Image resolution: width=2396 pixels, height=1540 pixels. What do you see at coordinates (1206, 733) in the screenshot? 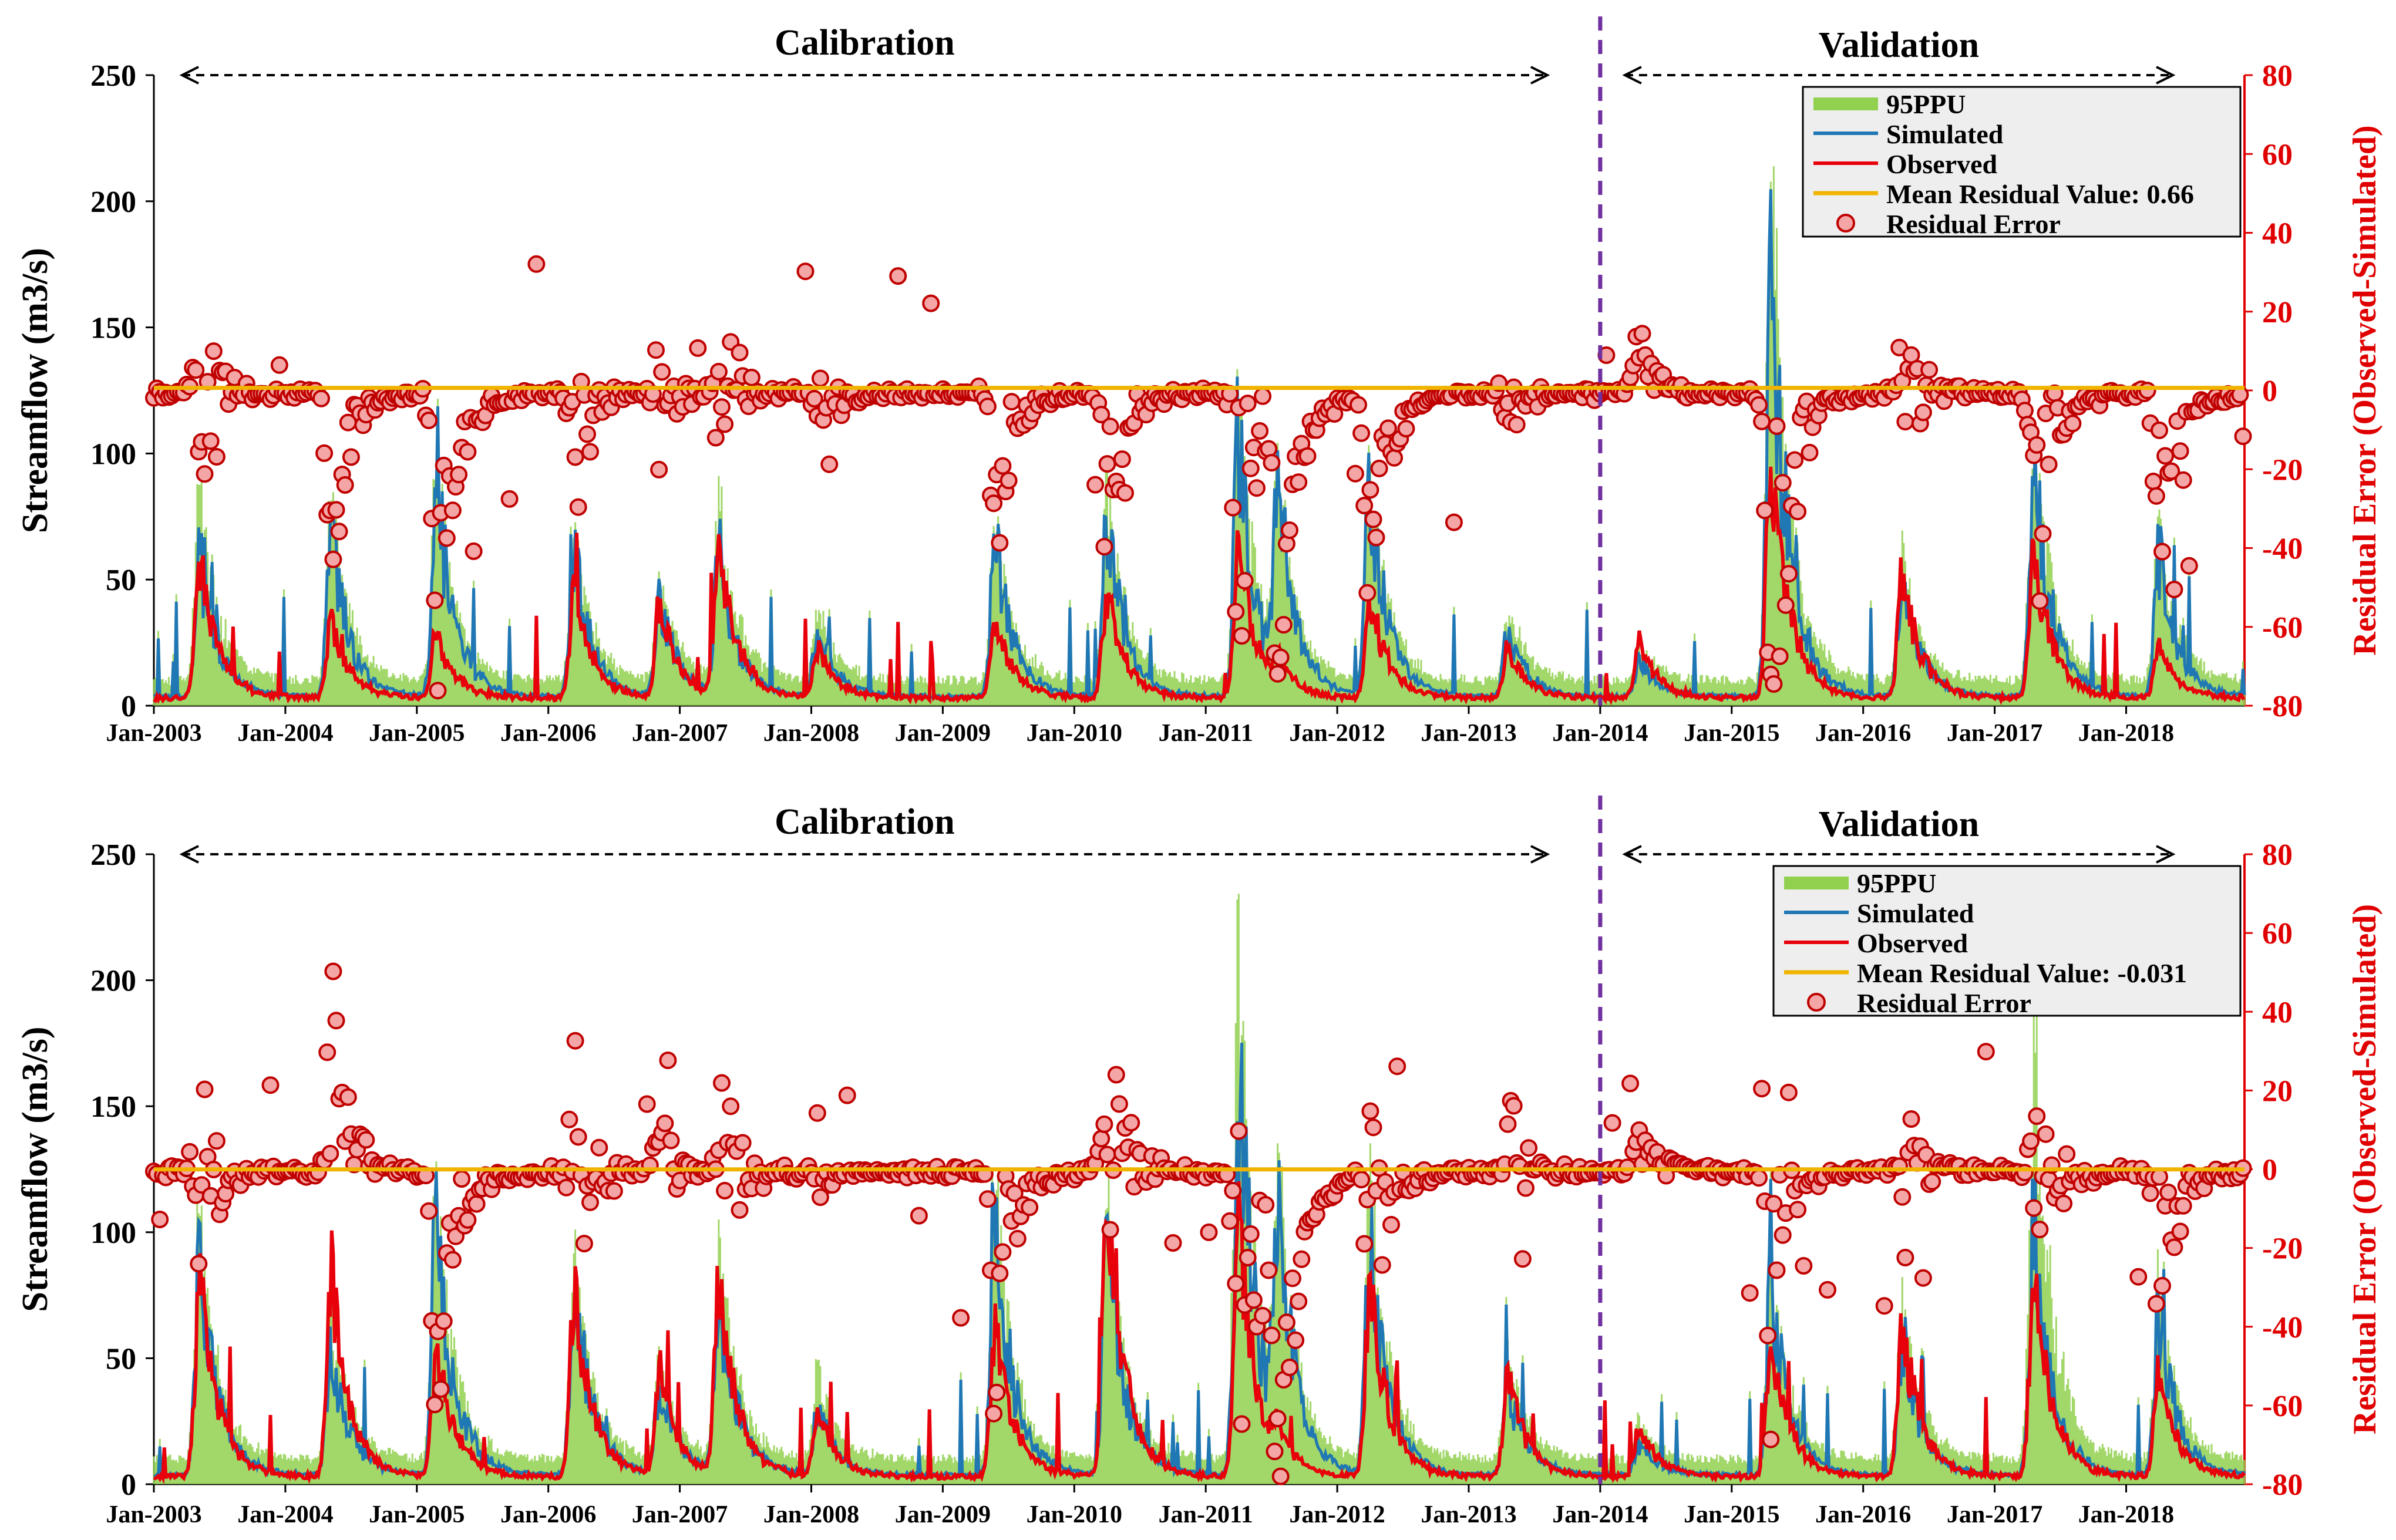
I see `x-tick-label: Jan-2011` at bounding box center [1206, 733].